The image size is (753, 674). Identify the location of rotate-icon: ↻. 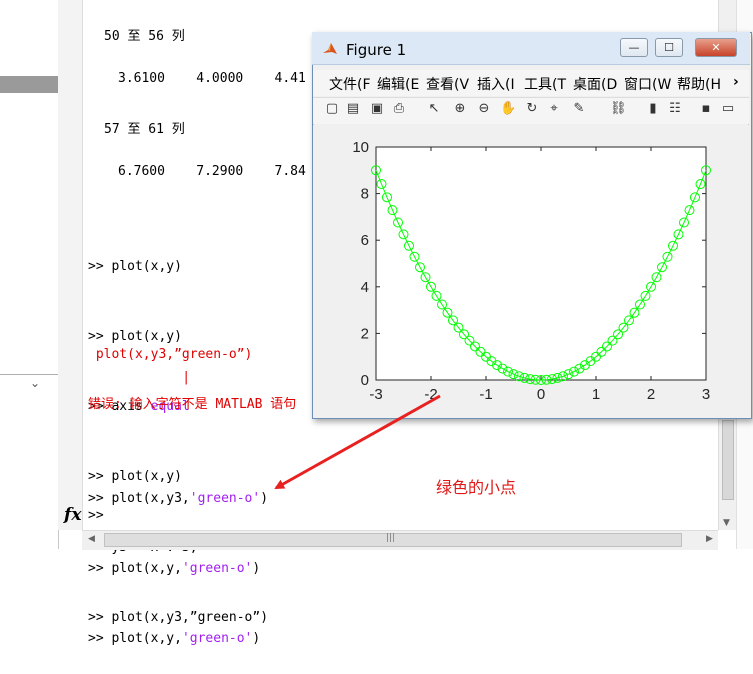
(532, 108).